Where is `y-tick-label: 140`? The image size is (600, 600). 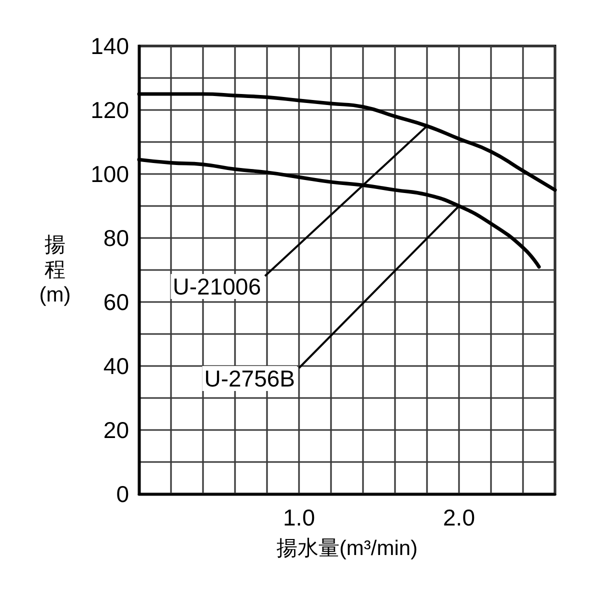 y-tick-label: 140 is located at coordinates (109, 46).